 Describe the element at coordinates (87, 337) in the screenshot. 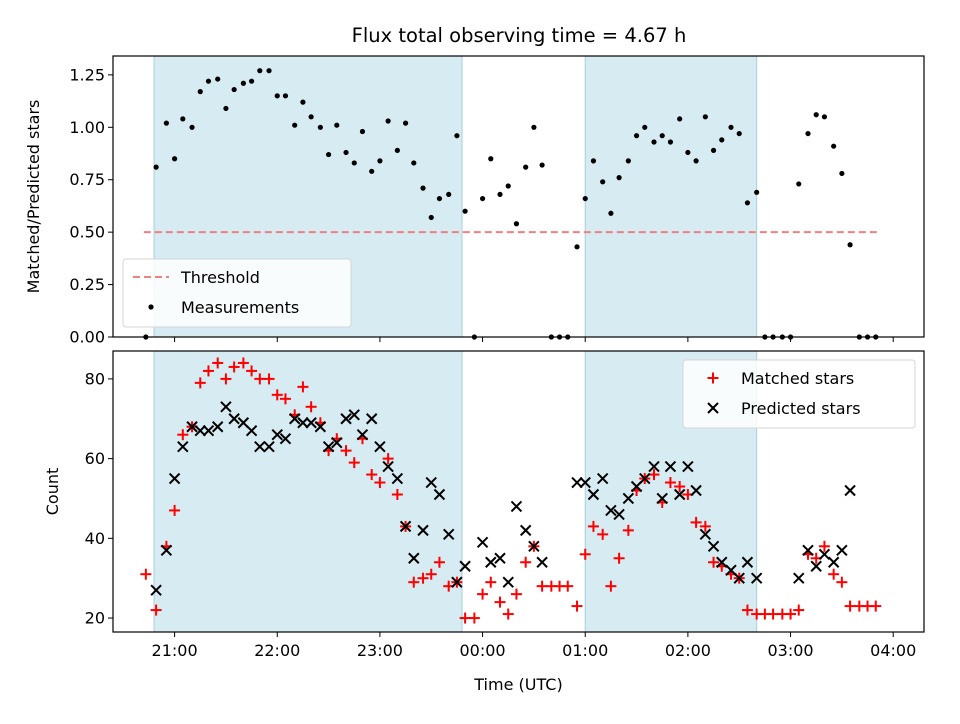

I see `y-tick-label: 0.00` at that location.